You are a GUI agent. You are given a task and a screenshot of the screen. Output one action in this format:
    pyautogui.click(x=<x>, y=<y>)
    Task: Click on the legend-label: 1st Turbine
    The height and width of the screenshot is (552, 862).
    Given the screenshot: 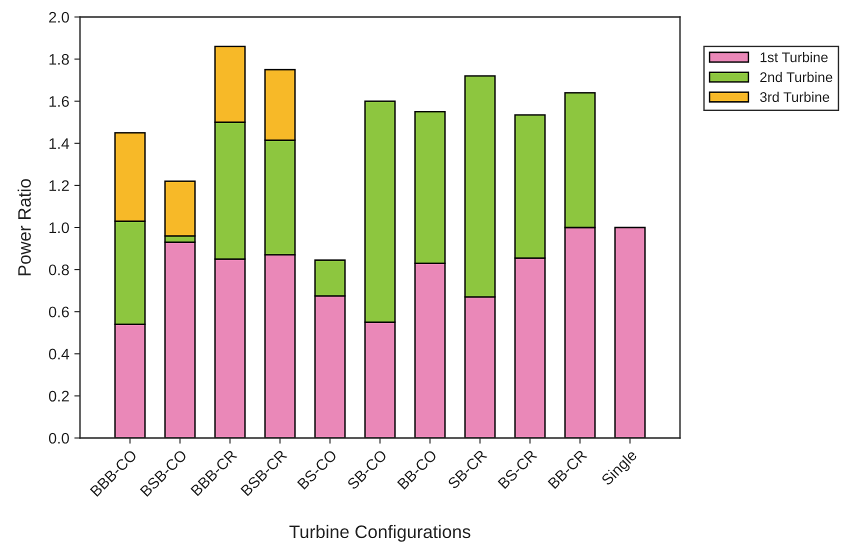 What is the action you would take?
    pyautogui.click(x=794, y=57)
    